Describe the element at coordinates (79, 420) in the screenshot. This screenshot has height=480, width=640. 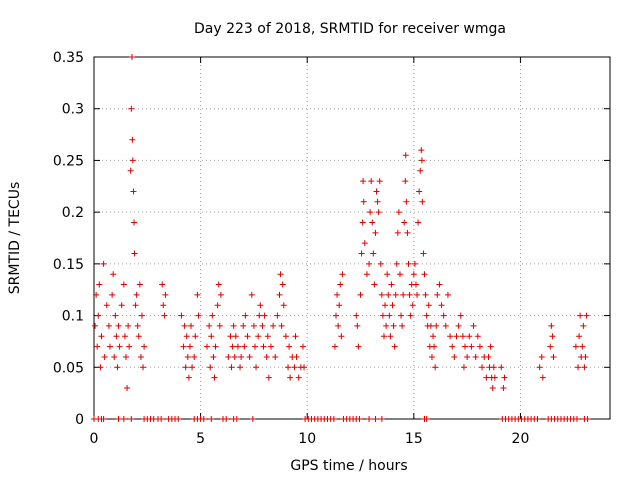
I see `y-tick-label: 0` at that location.